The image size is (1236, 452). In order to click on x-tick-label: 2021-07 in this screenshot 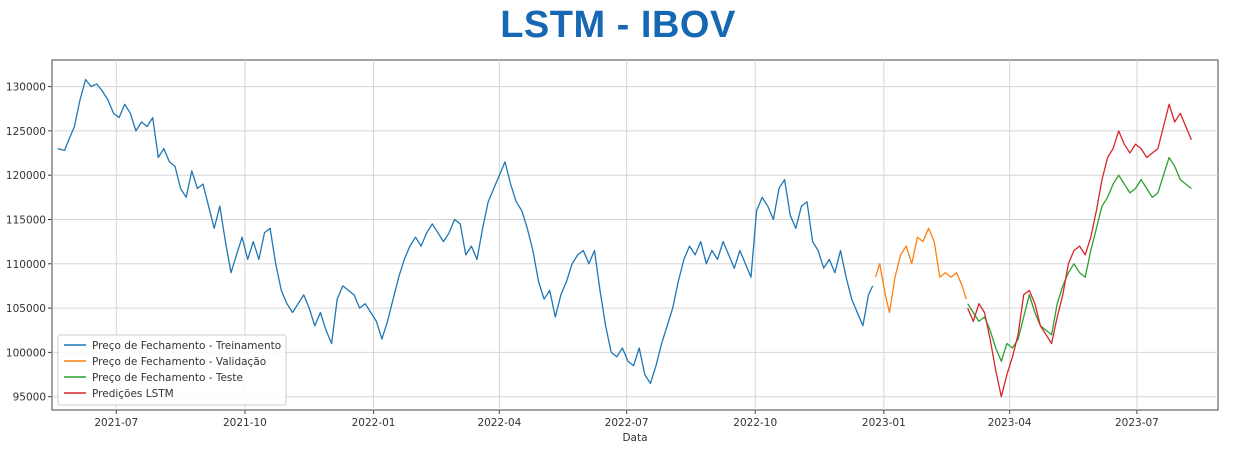, I will do `click(116, 423)`.